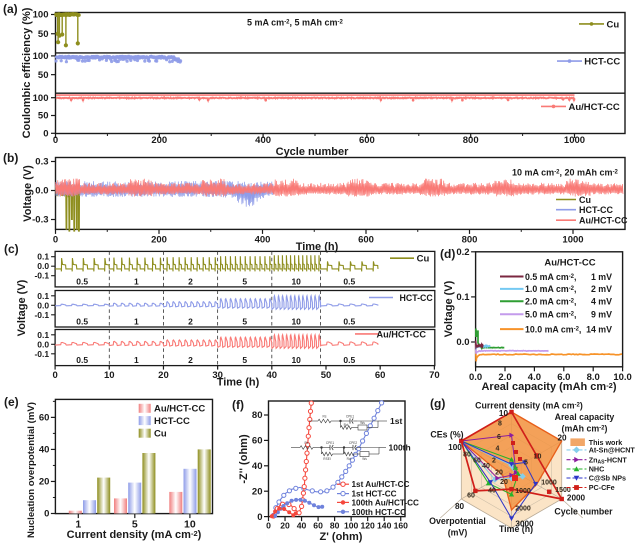  What do you see at coordinates (217, 375) in the screenshot?
I see `svg-text: 30` at bounding box center [217, 375].